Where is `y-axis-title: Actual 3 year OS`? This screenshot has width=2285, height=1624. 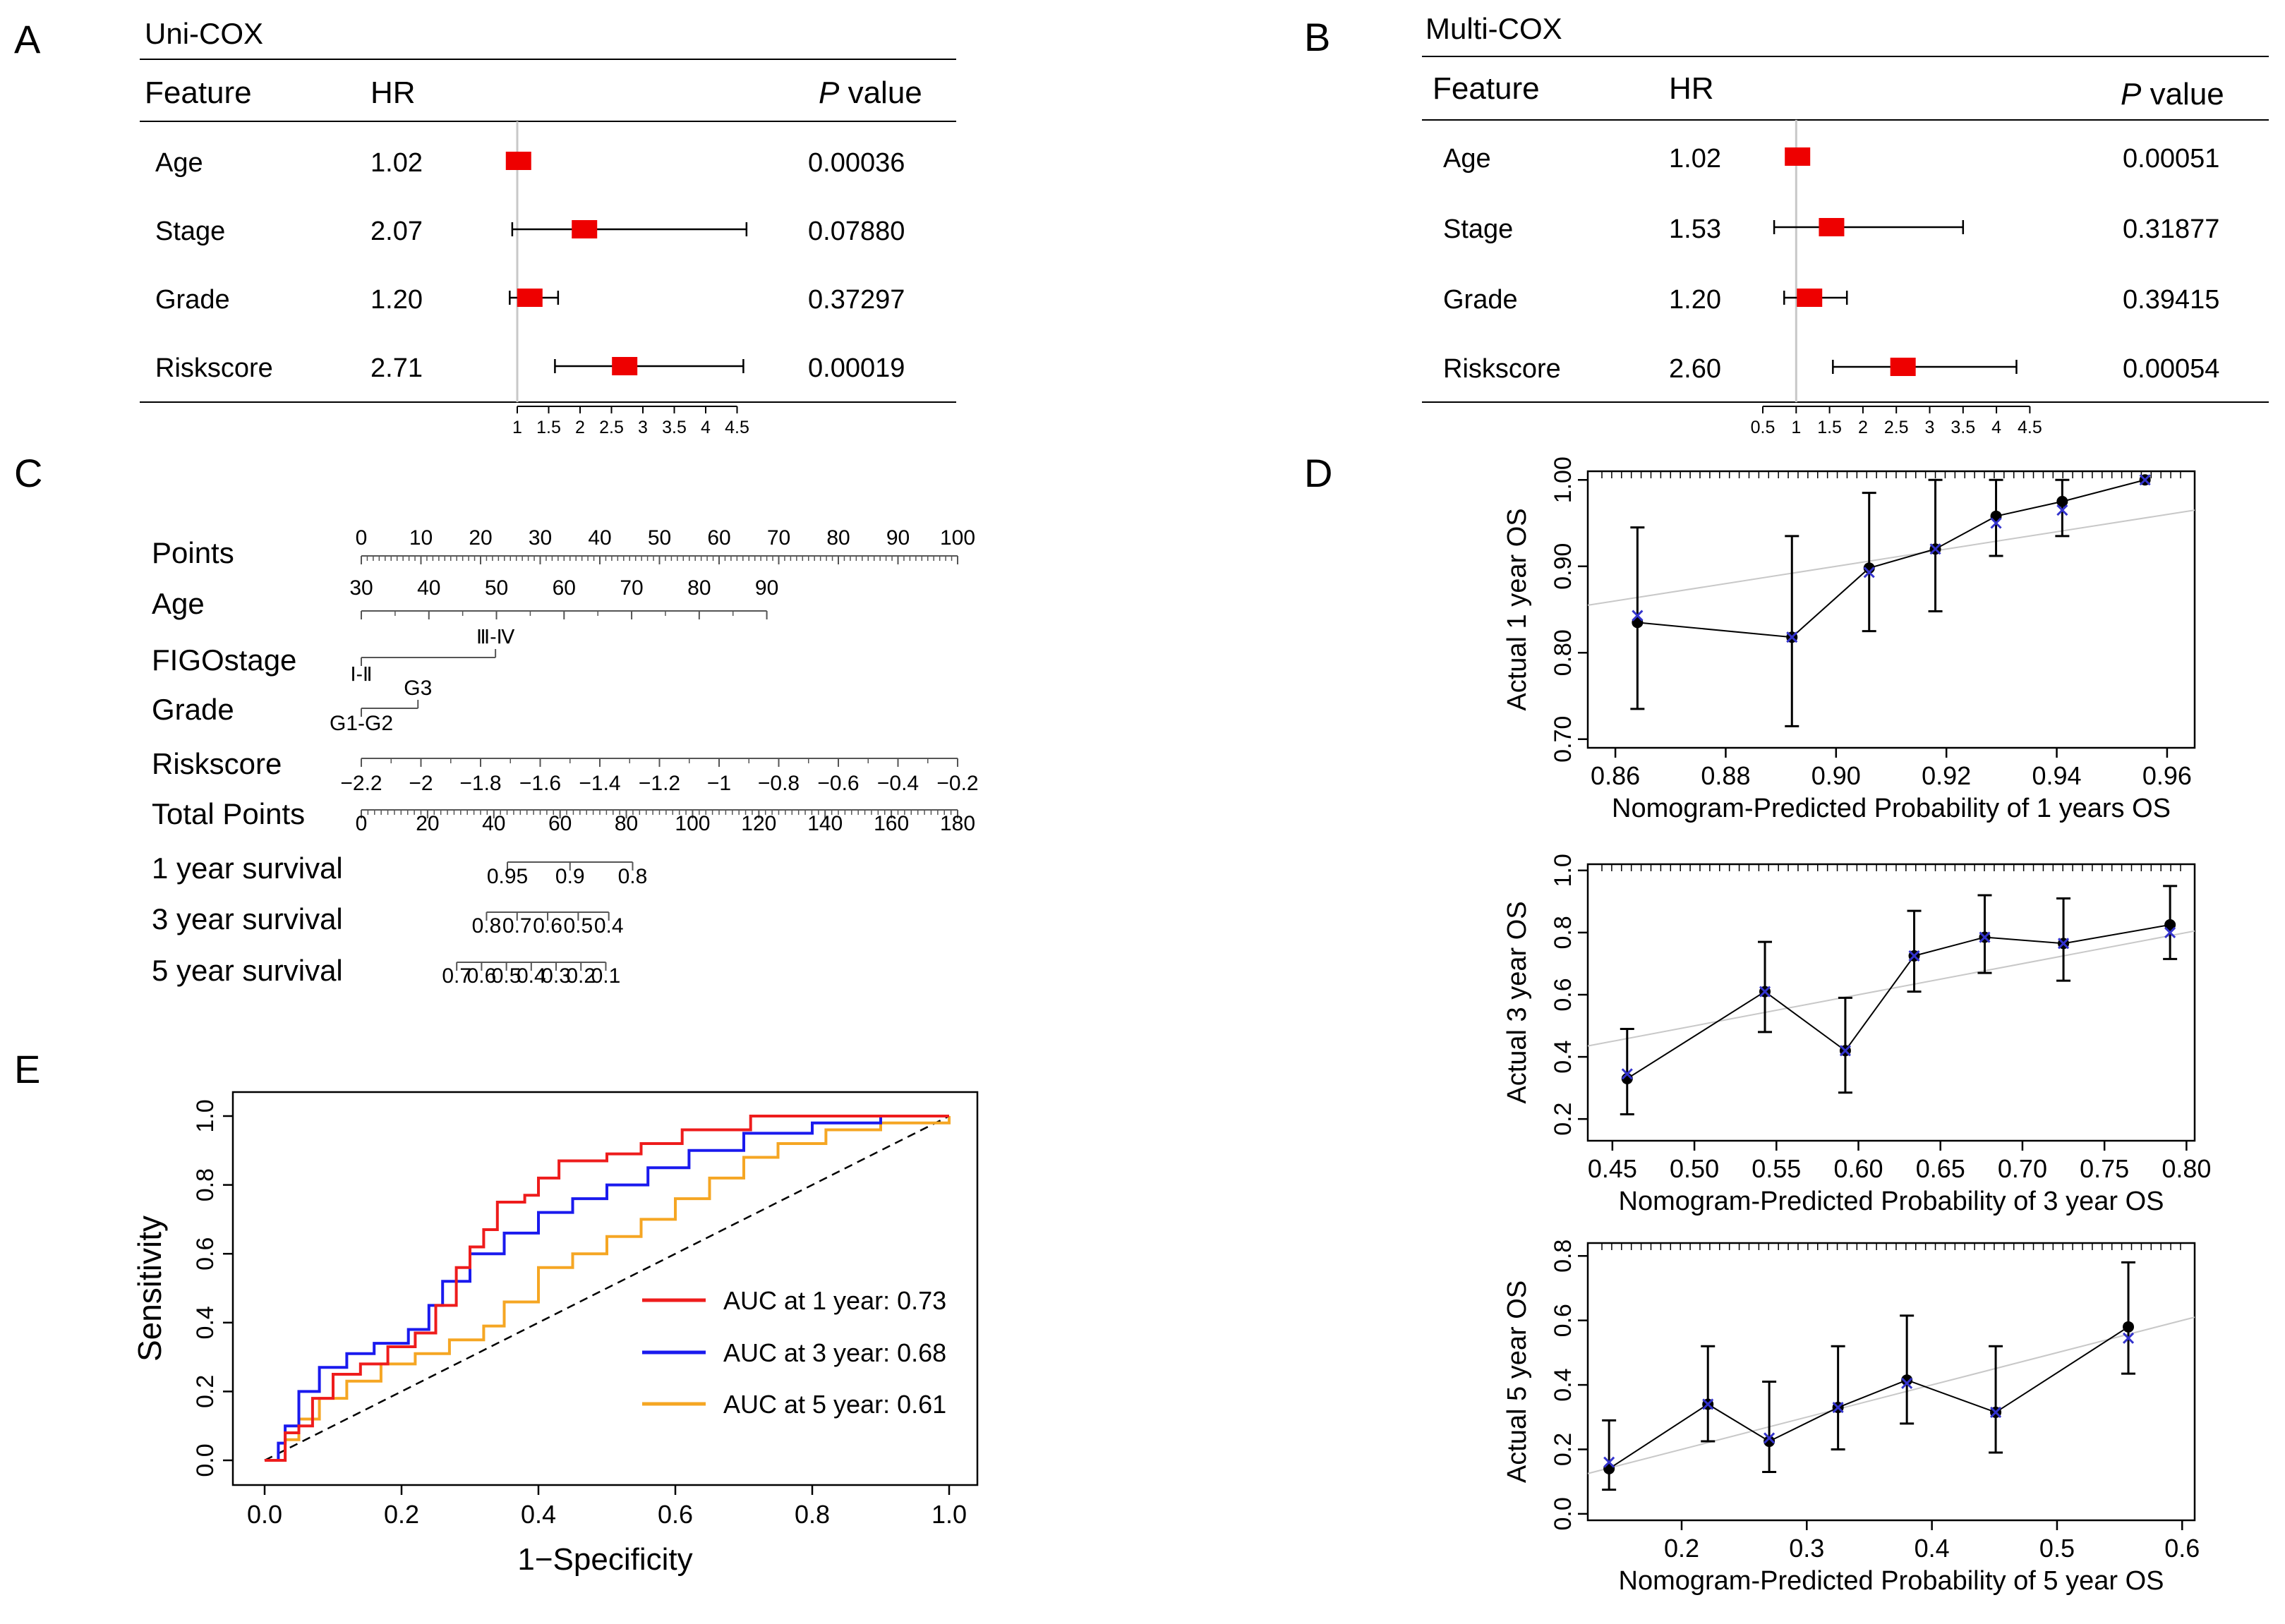 y-axis-title: Actual 3 year OS is located at coordinates (1517, 1002).